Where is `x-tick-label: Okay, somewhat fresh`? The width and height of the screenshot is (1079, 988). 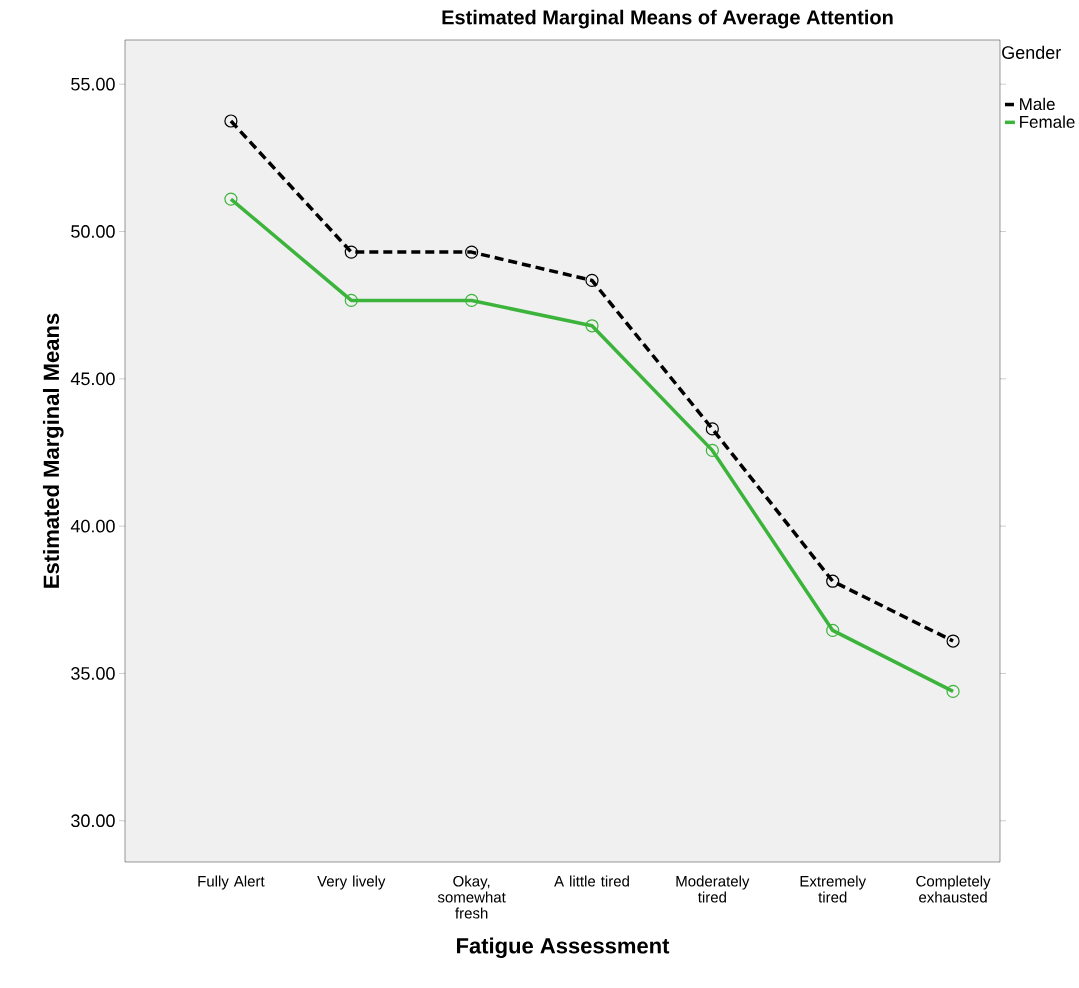
x-tick-label: Okay, somewhat fresh is located at coordinates (471, 897).